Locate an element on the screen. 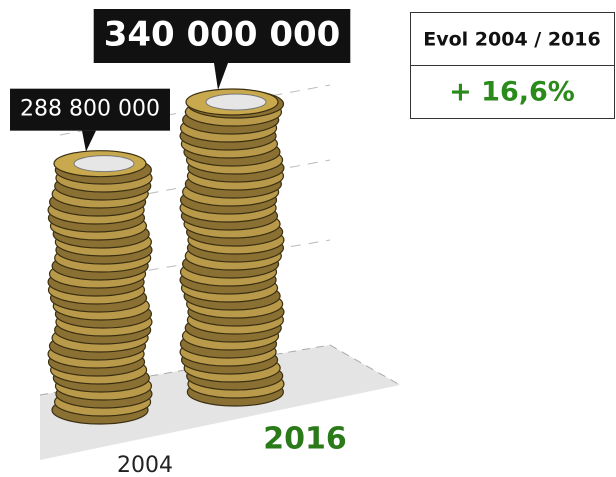 The width and height of the screenshot is (616, 477). evolution-title: Evol 2004 / 2016 is located at coordinates (511, 40).